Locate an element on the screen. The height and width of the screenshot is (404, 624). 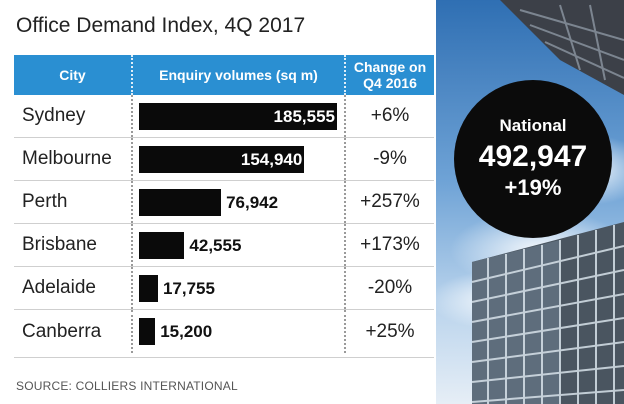
change-label: -9% is located at coordinates (389, 159).